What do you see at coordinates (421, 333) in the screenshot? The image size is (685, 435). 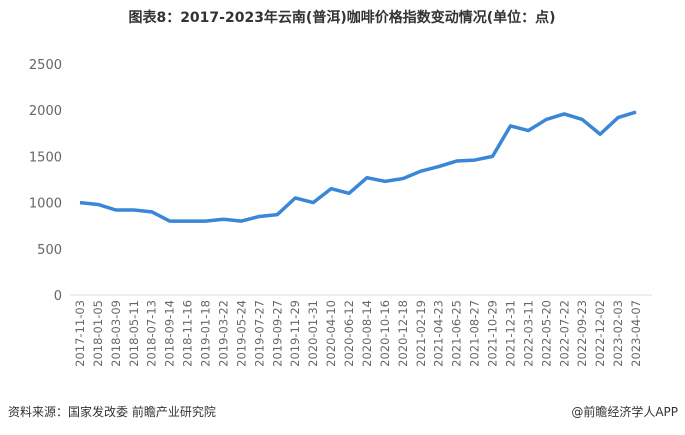 I see `x-tick-label: 2021-02-19` at bounding box center [421, 333].